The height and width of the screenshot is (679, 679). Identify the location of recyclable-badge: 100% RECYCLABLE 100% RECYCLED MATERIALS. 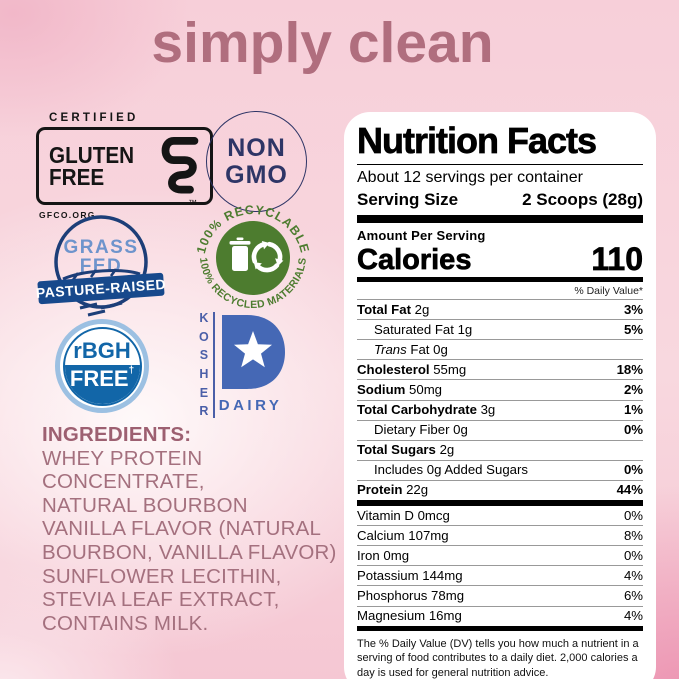
(253, 260).